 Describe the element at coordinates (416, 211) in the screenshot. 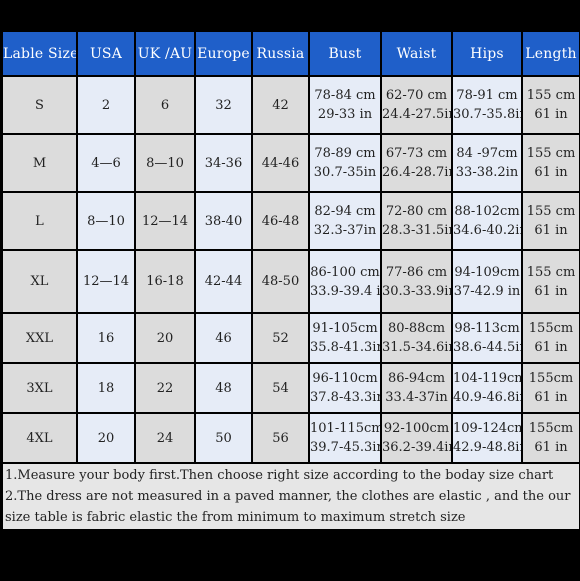

I see `waist-cm: 72-80 cm` at that location.